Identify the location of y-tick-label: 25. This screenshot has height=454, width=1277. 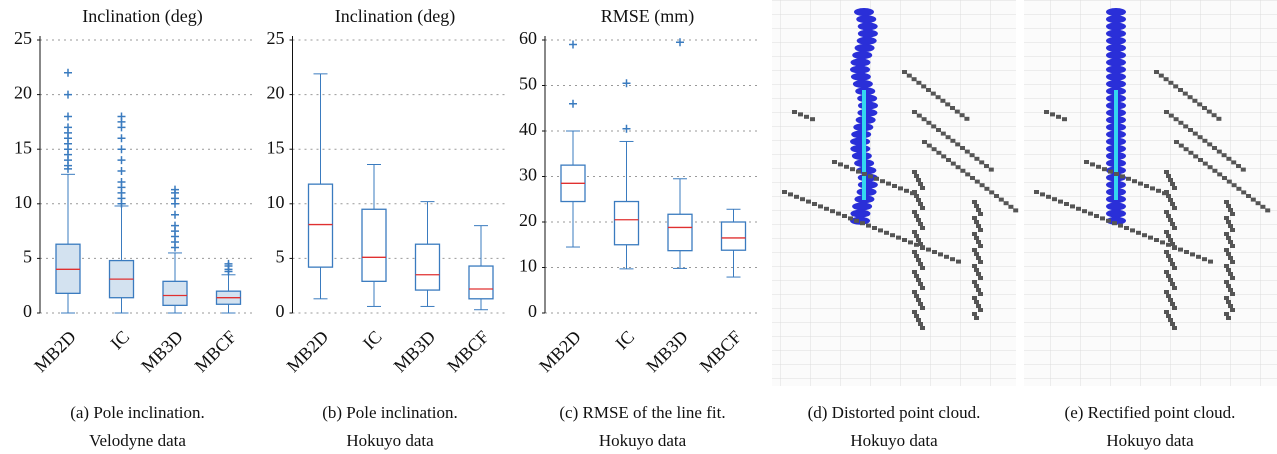
(276, 38).